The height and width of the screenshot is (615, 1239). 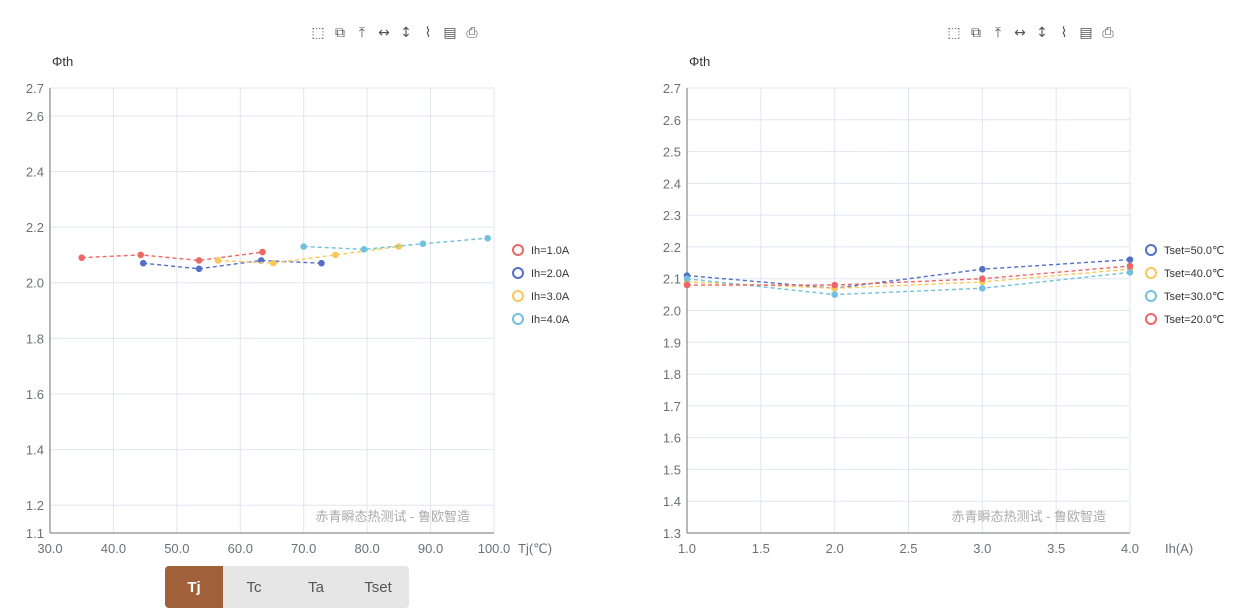 What do you see at coordinates (550, 320) in the screenshot?
I see `legend-label: Ih=4.0A` at bounding box center [550, 320].